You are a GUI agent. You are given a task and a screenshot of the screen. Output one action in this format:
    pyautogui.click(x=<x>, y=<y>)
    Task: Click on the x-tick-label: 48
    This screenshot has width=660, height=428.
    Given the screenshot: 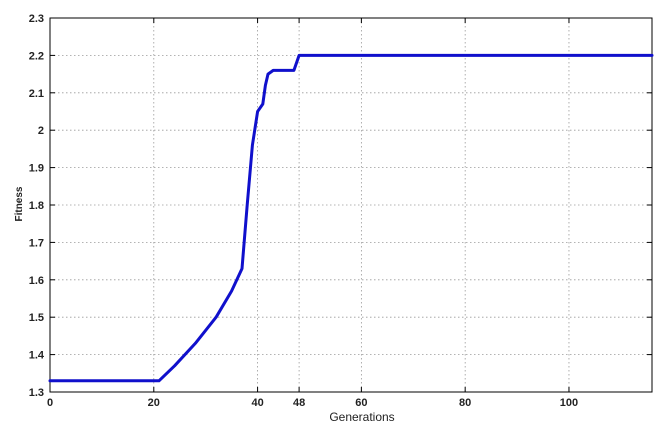 What is the action you would take?
    pyautogui.click(x=299, y=403)
    